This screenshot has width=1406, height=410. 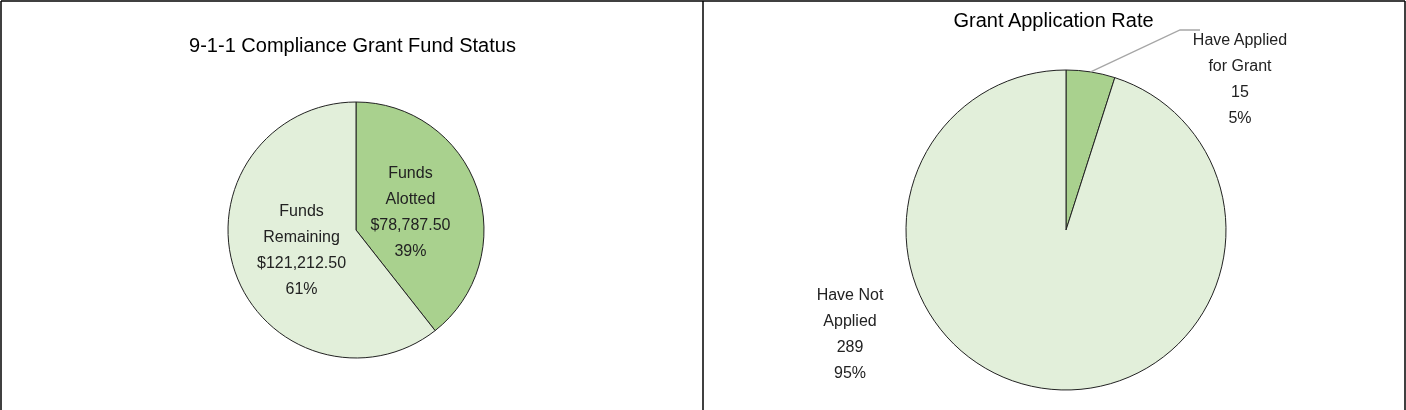 I want to click on chart-title: 9-1-1 Compliance Grant Fund Status, so click(x=352, y=45).